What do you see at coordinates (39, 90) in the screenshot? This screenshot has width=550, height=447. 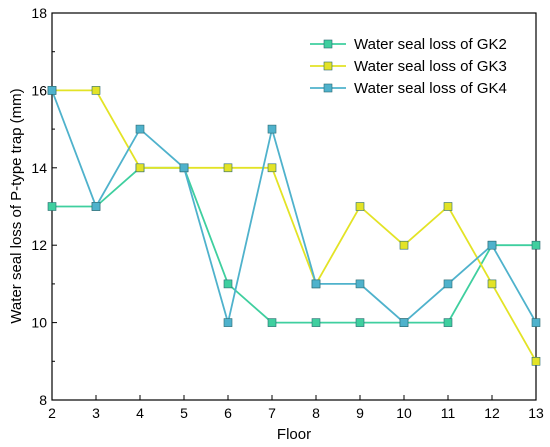 I see `y-tick-label: 16` at bounding box center [39, 90].